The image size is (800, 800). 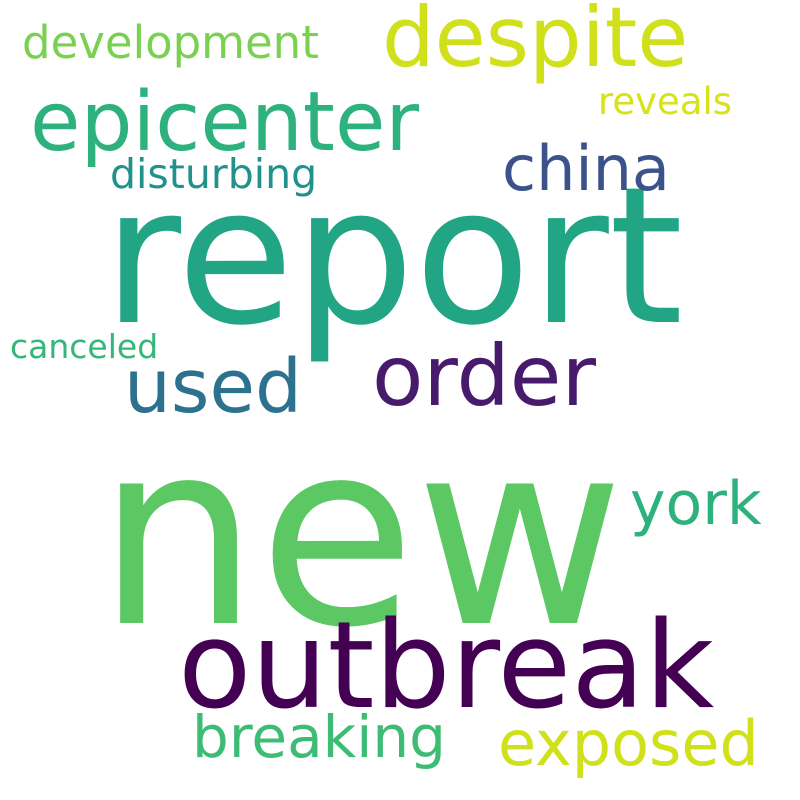 I want to click on word-disturbing: disturbing, so click(x=214, y=174).